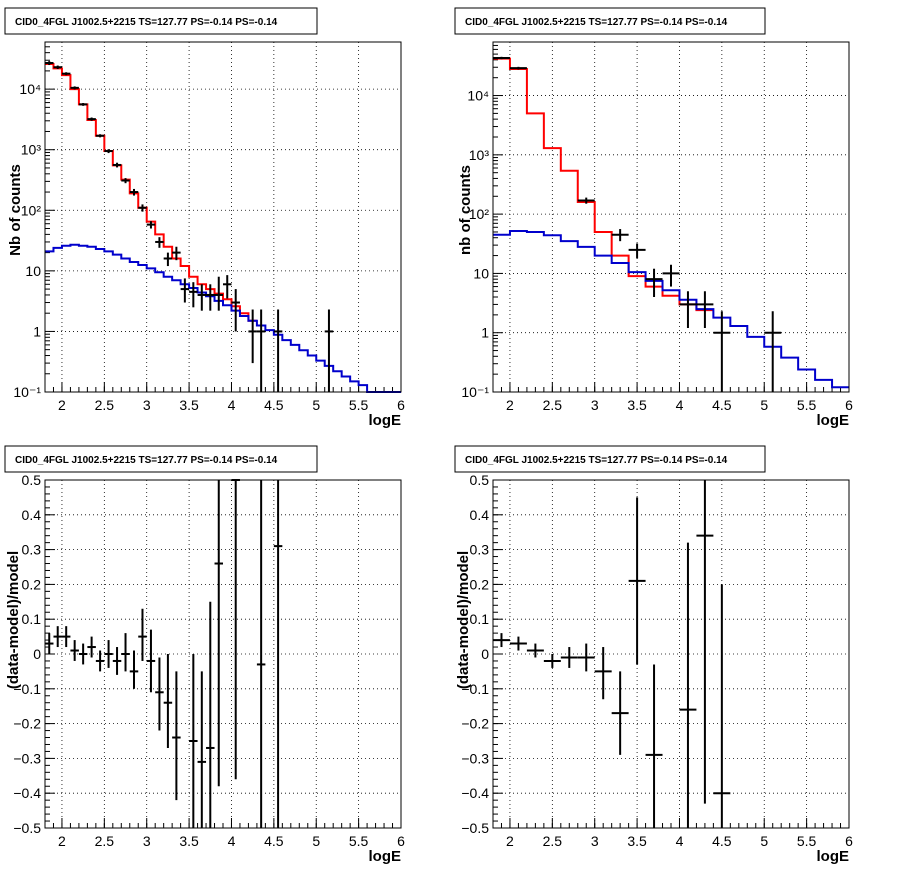  I want to click on y-tick-label: 10, so click(481, 273).